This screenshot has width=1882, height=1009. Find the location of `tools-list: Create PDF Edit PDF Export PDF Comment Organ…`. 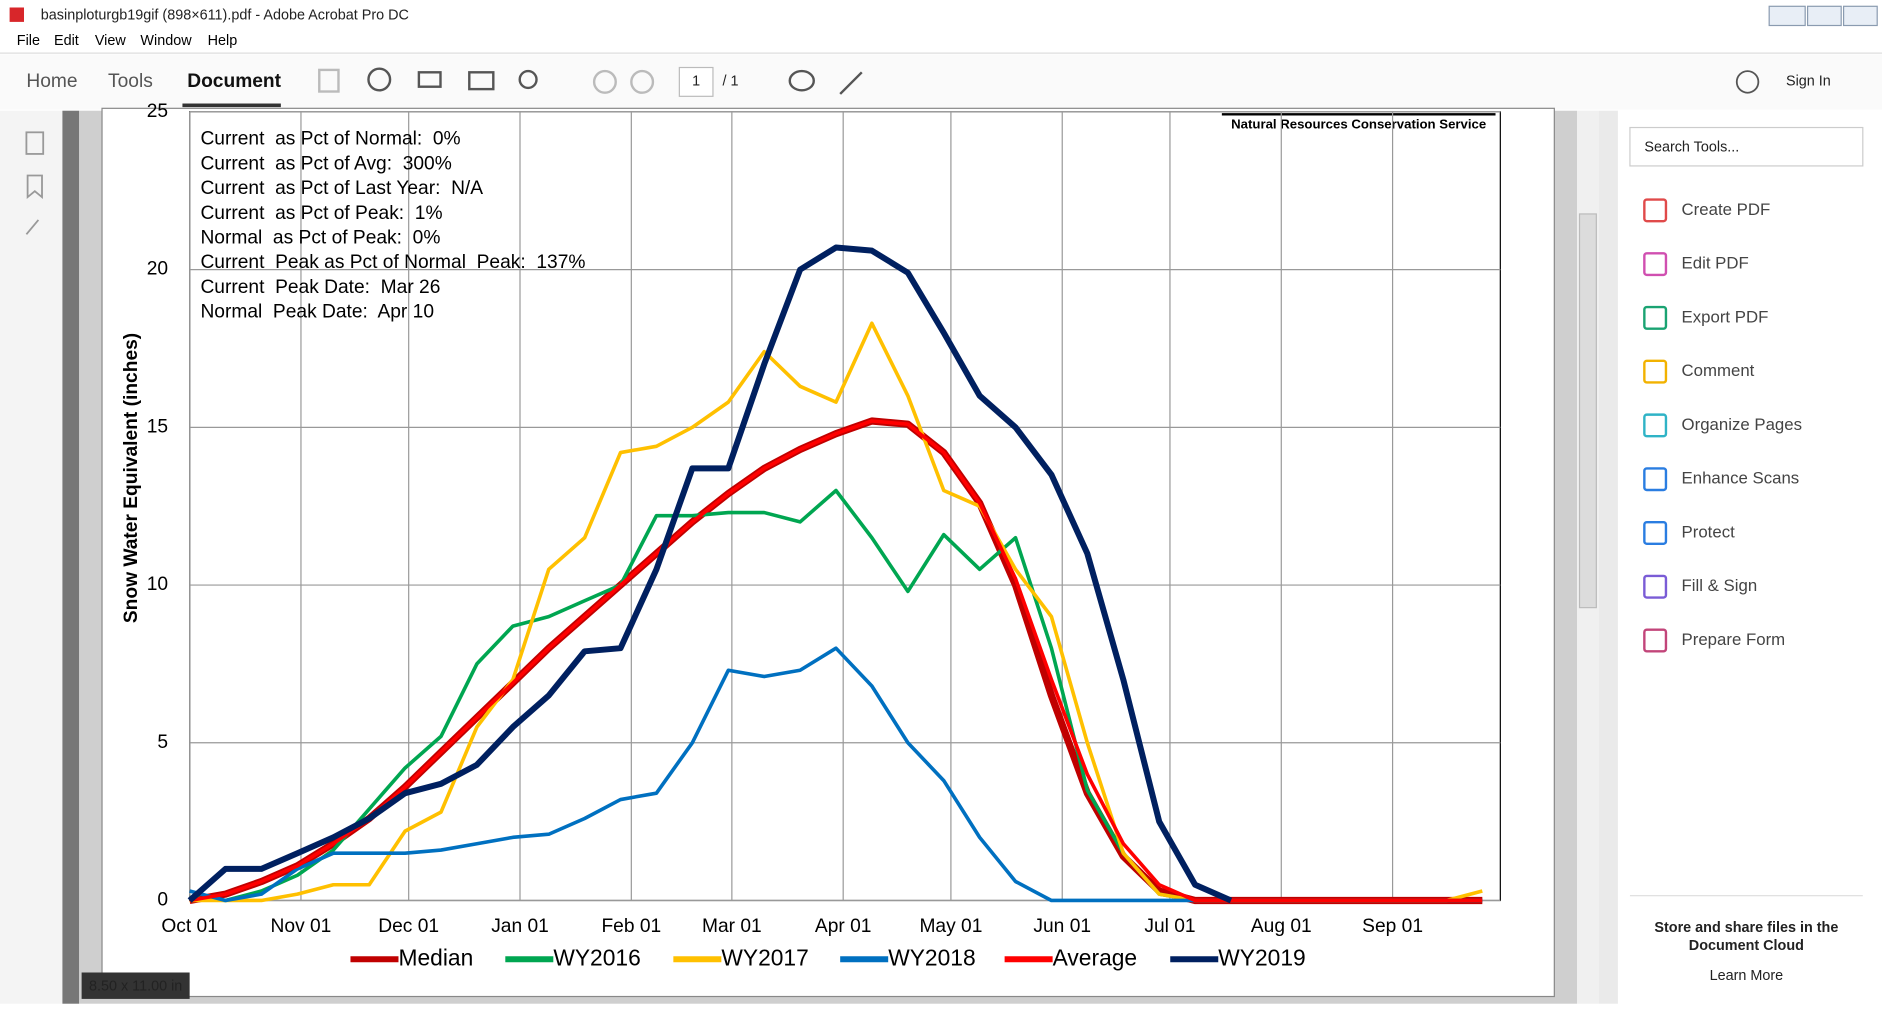

tools-list: Create PDF Edit PDF Export PDF Comment Organ… is located at coordinates (1722, 425).